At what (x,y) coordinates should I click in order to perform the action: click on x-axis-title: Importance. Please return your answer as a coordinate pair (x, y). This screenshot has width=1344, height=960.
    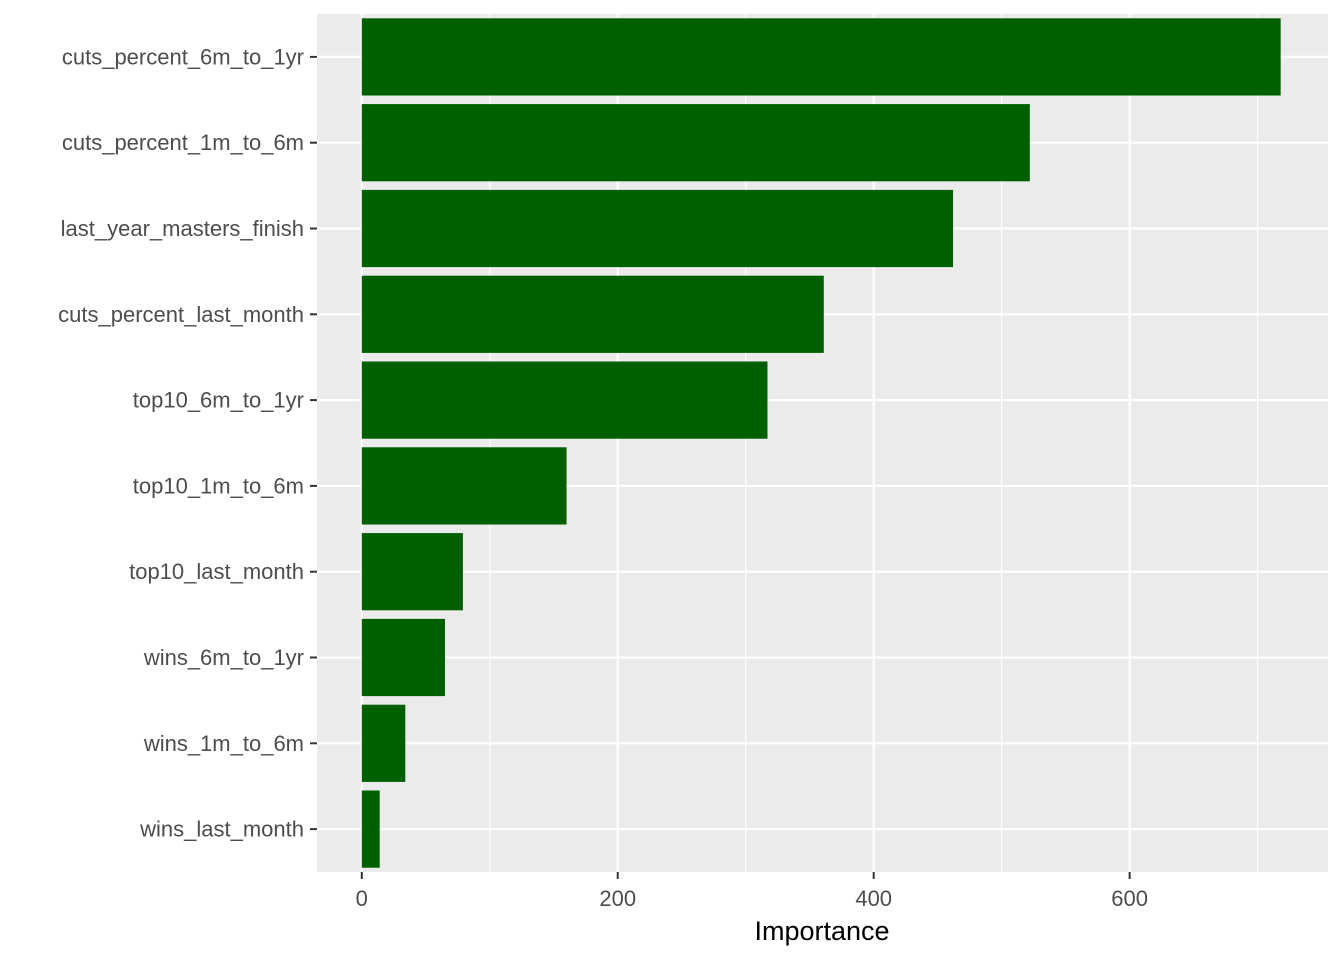
    Looking at the image, I should click on (821, 931).